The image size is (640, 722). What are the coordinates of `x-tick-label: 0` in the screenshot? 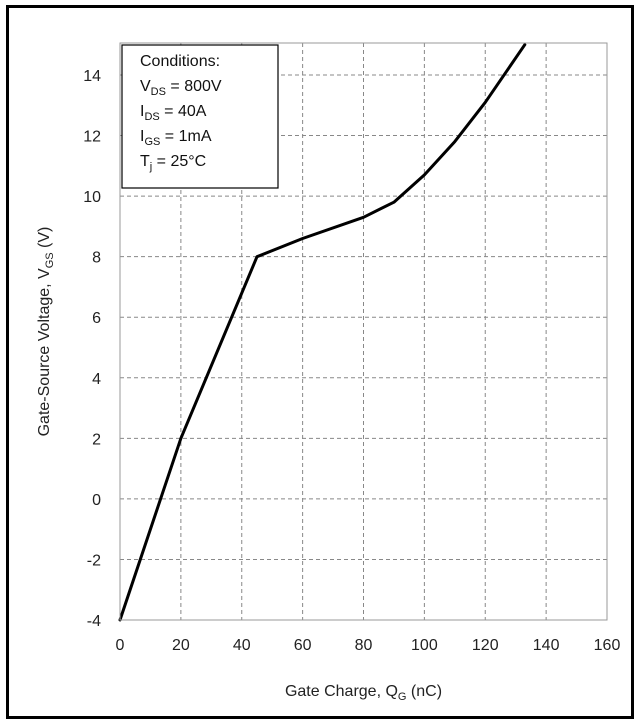 It's located at (120, 645).